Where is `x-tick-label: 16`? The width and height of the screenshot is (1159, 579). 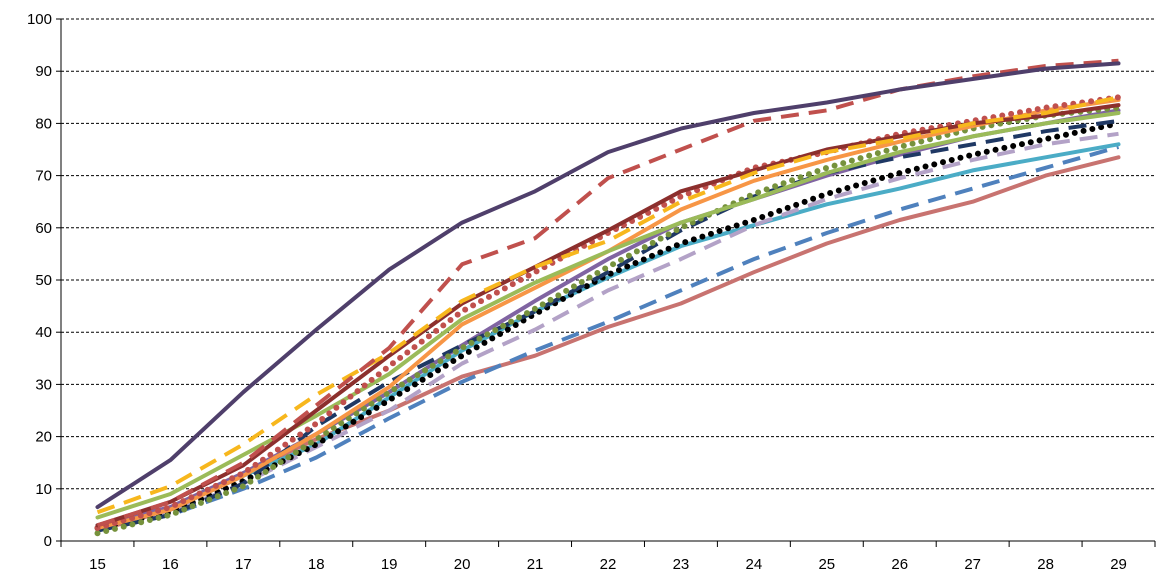 x-tick-label: 16 is located at coordinates (170, 564).